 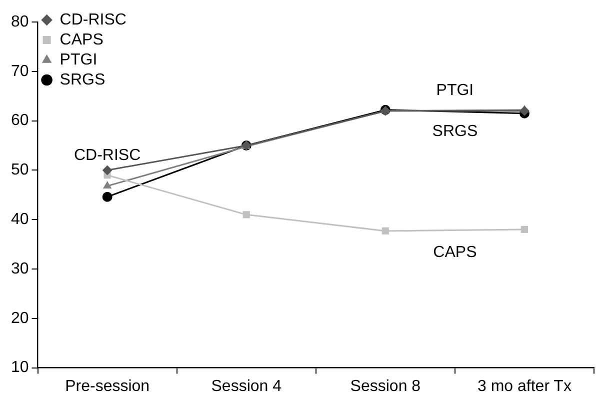 I want to click on legend-label: CAPS, so click(x=82, y=39).